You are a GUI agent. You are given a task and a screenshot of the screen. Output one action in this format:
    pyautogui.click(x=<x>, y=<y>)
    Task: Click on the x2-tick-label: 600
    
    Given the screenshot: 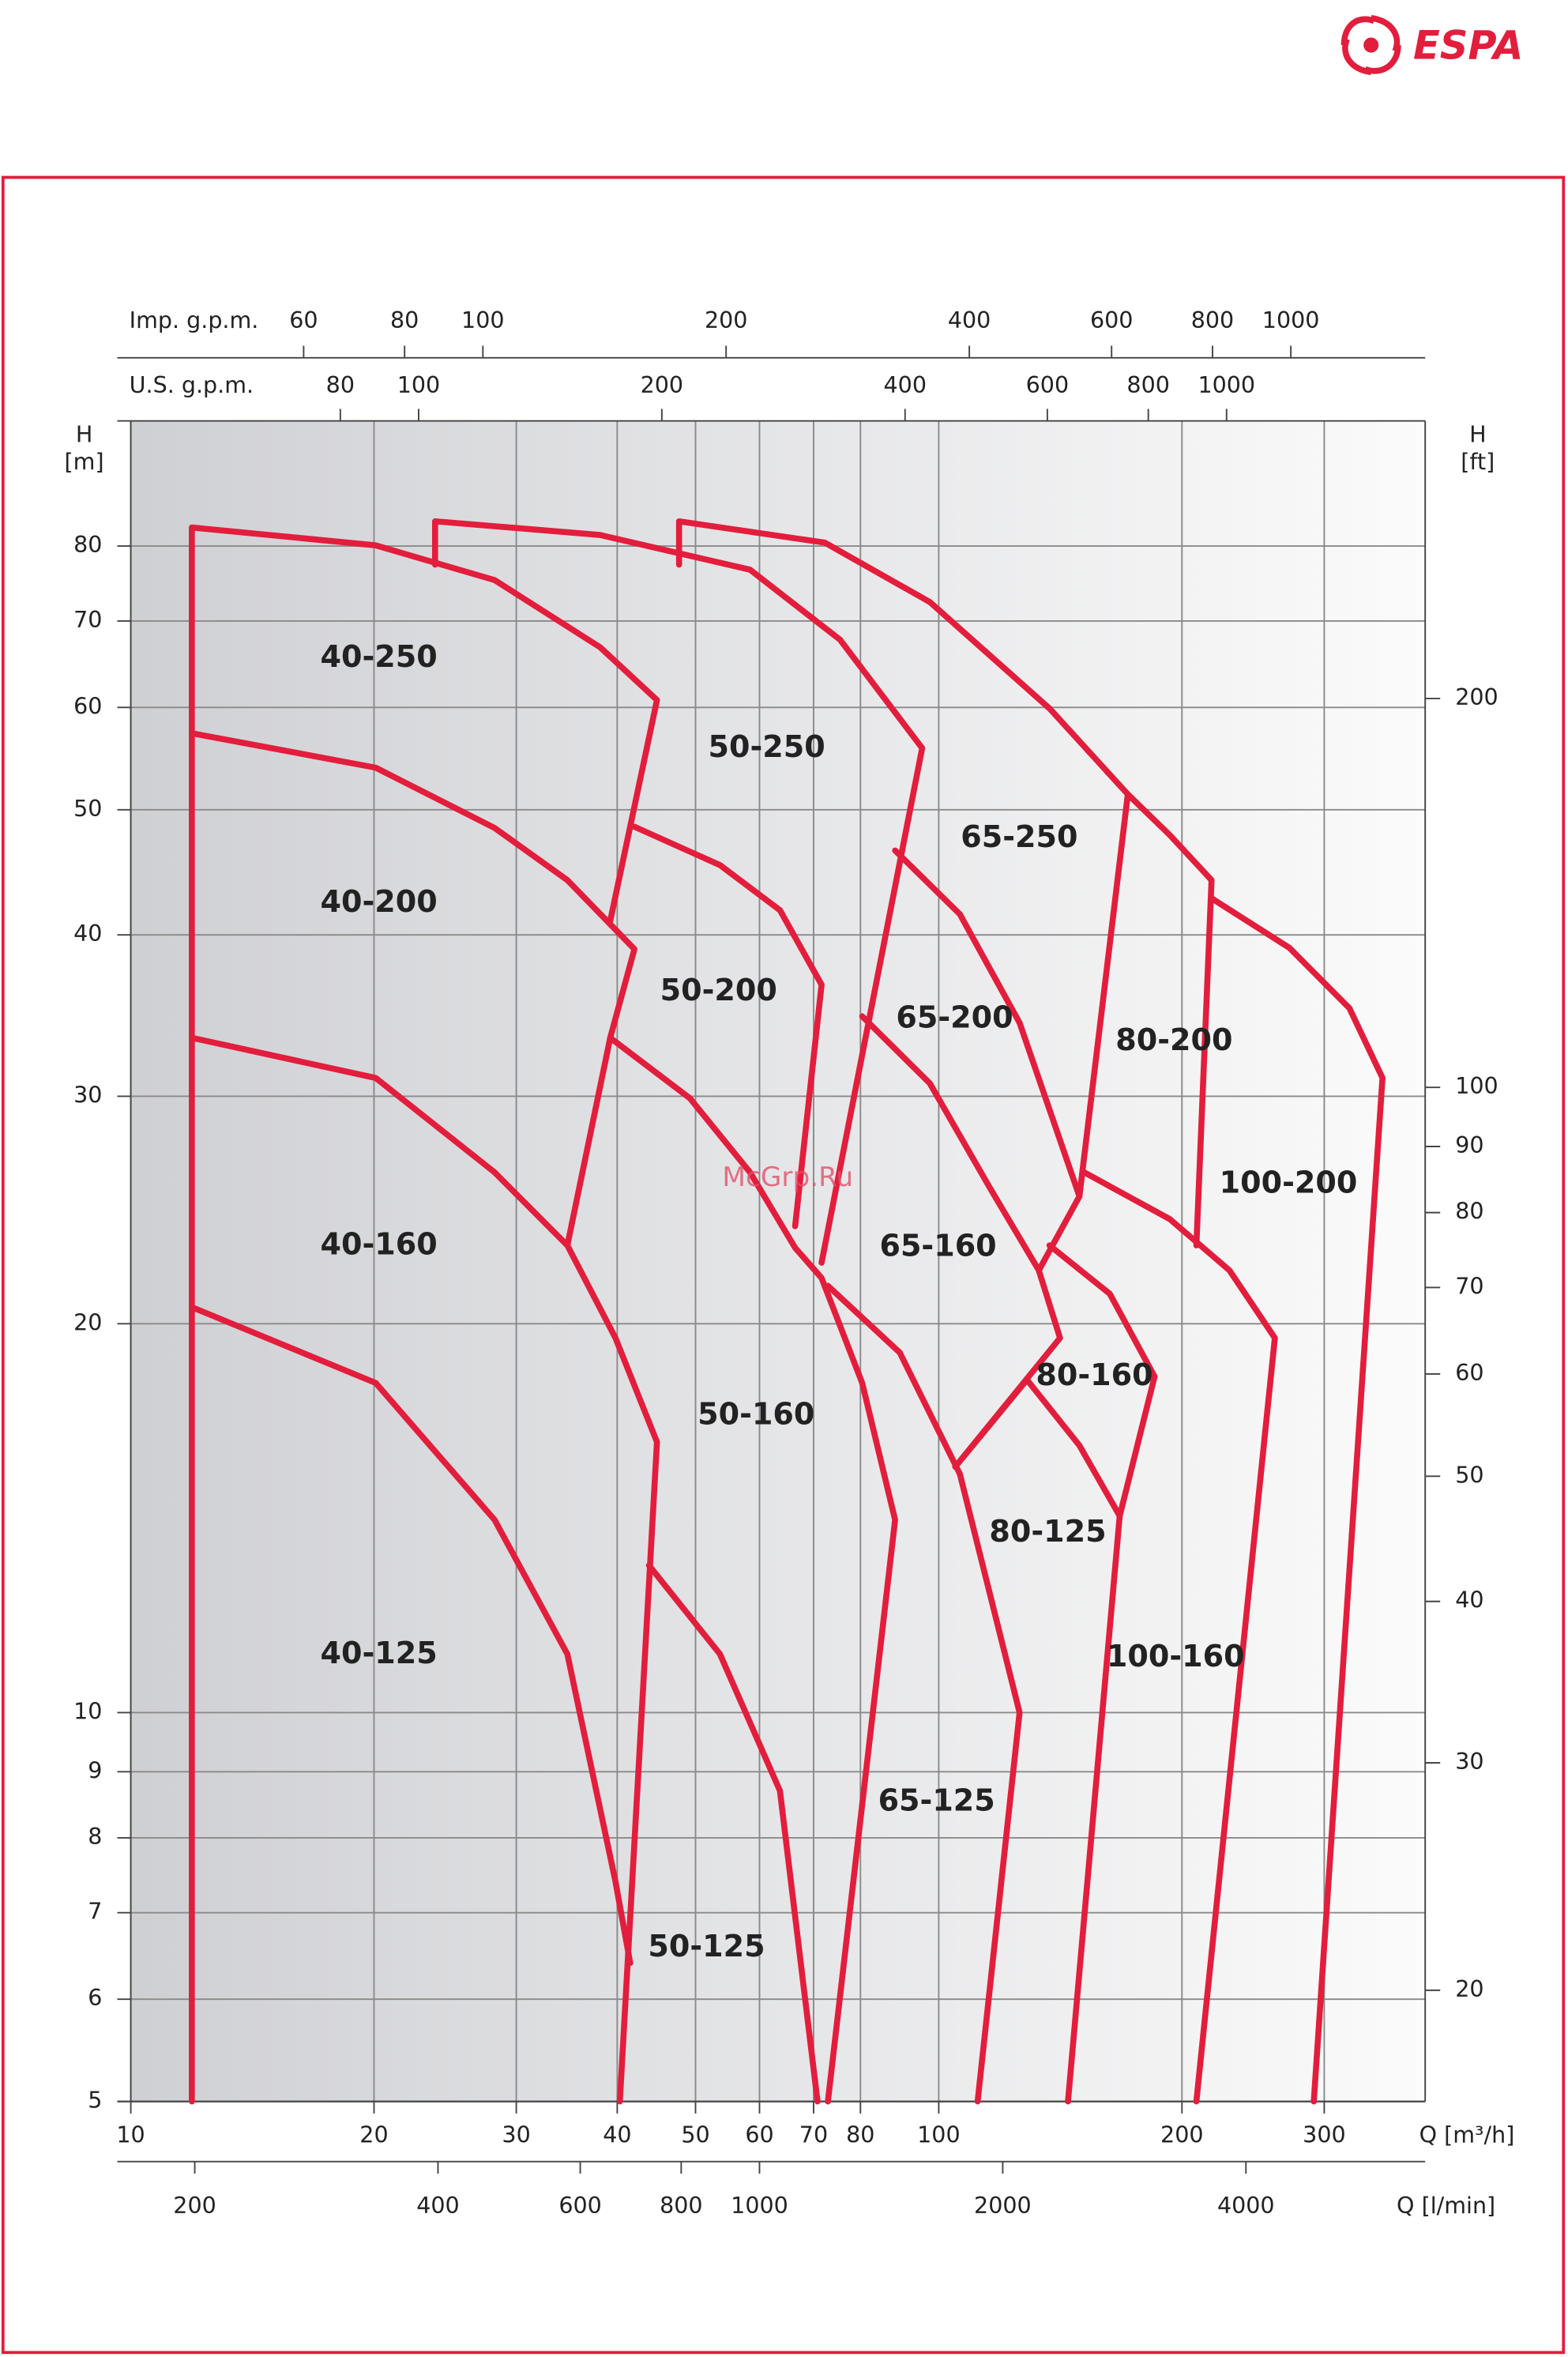 What is the action you would take?
    pyautogui.click(x=579, y=2206)
    